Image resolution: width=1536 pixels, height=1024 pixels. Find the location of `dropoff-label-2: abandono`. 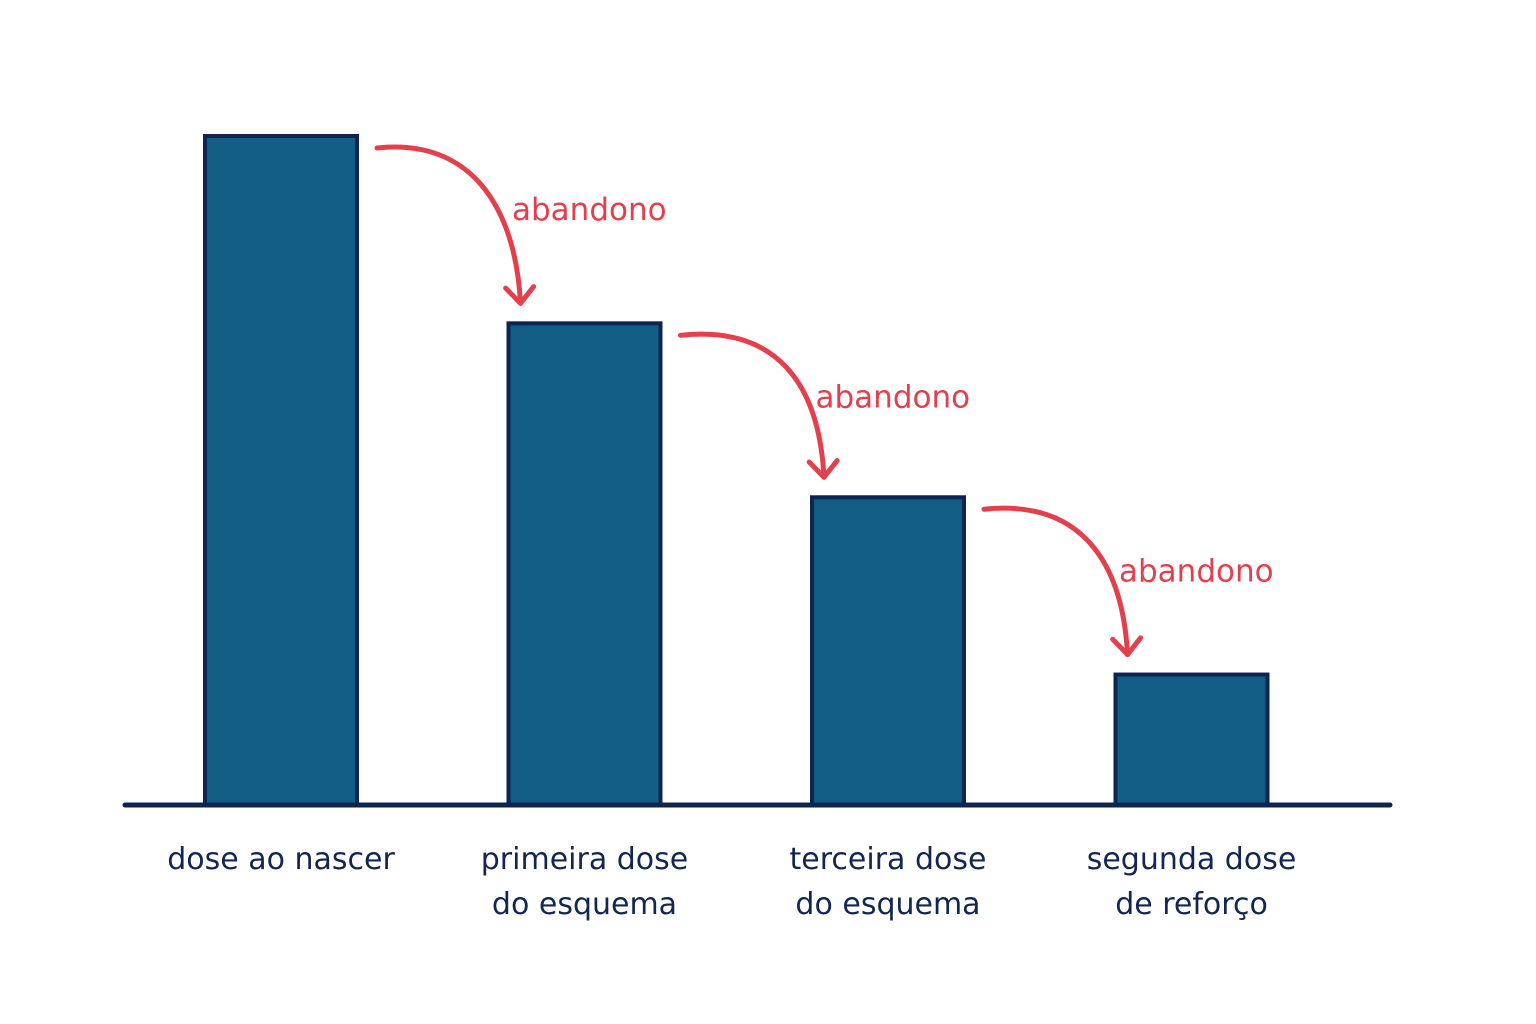

dropoff-label-2: abandono is located at coordinates (893, 397).